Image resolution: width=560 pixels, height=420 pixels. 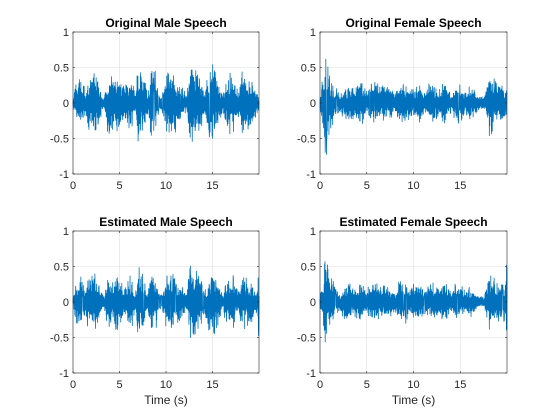 What do you see at coordinates (413, 222) in the screenshot?
I see `subplot-title: Estimated Female Speech` at bounding box center [413, 222].